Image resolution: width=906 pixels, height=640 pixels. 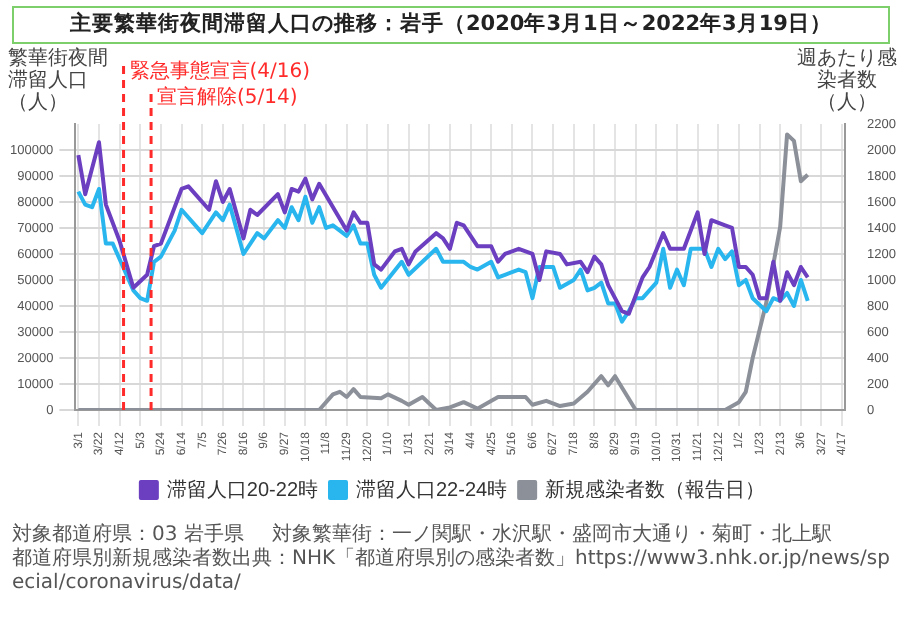 What do you see at coordinates (59, 81) in the screenshot?
I see `y-axis-title: 繁華街夜間滞留人口（人）` at bounding box center [59, 81].